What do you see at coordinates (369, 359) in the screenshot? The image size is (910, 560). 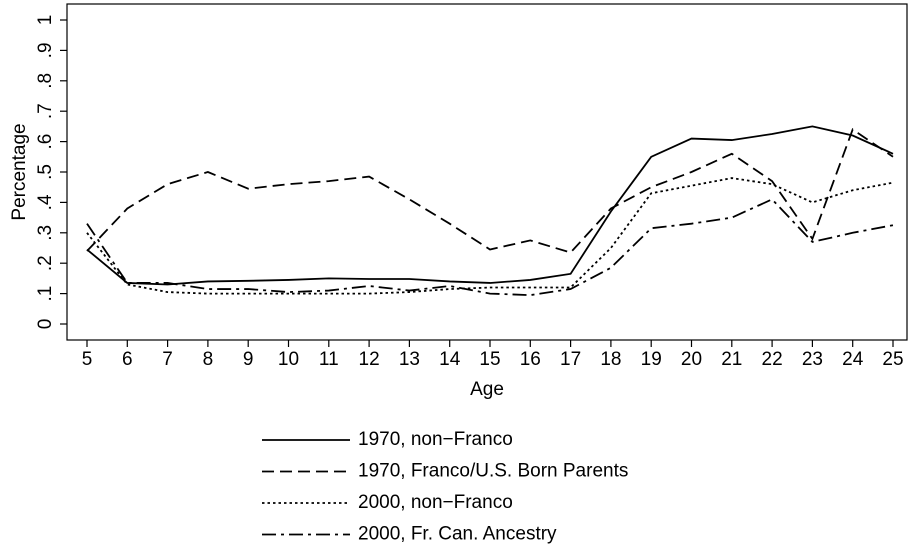 I see `x-tick-label: 12` at bounding box center [369, 359].